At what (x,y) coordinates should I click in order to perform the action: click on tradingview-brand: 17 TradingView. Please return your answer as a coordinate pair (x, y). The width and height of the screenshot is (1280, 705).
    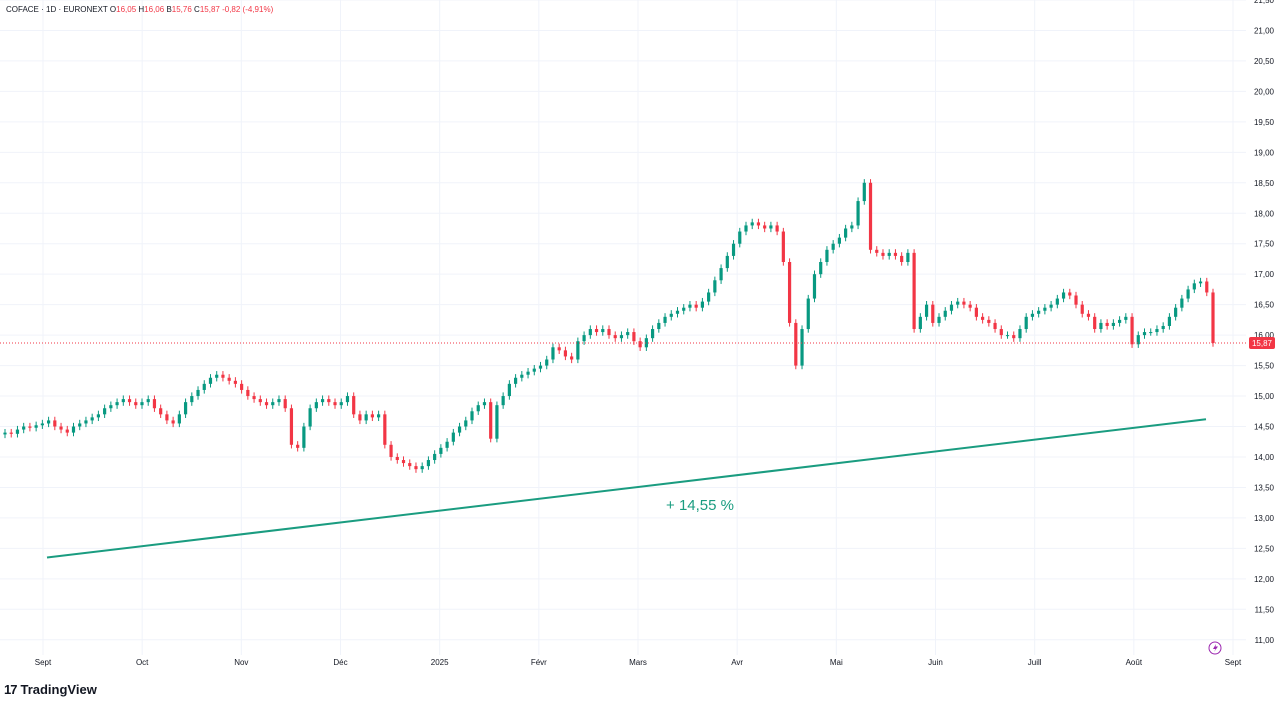
    Looking at the image, I should click on (50, 689).